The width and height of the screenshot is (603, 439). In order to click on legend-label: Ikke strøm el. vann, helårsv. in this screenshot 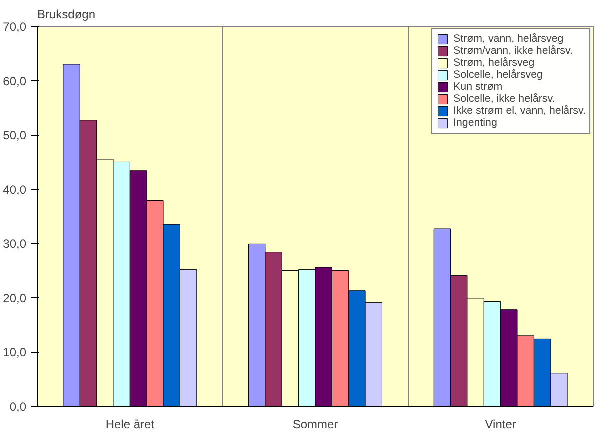, I will do `click(520, 111)`.